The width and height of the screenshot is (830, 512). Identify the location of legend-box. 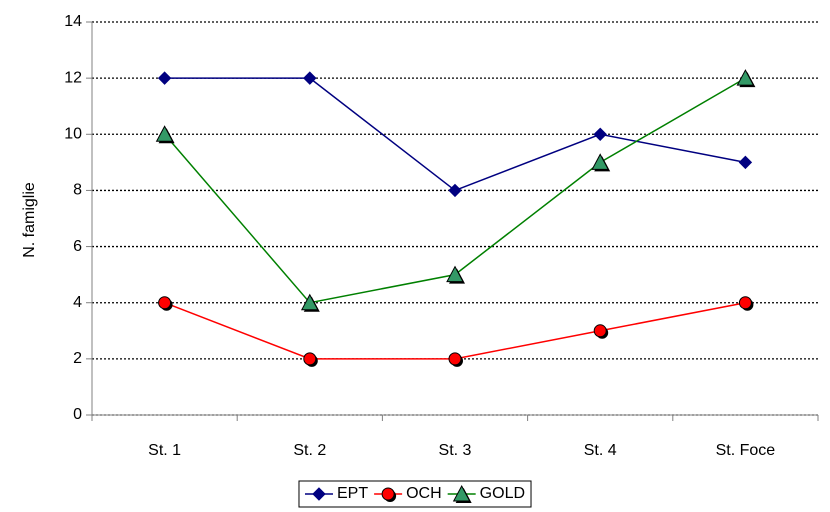
(415, 494).